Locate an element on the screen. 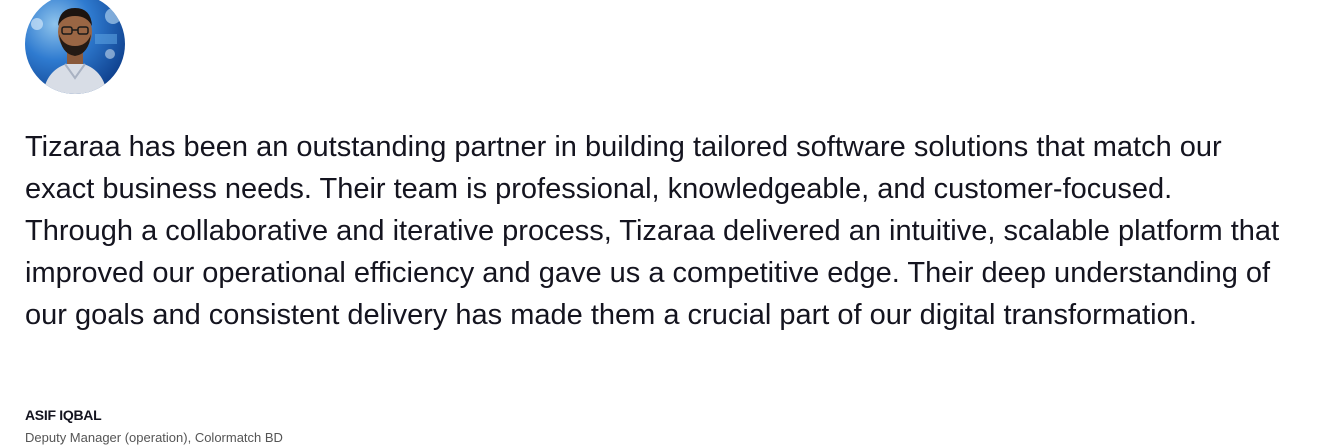 The image size is (1319, 445). author-avatar is located at coordinates (75, 47).